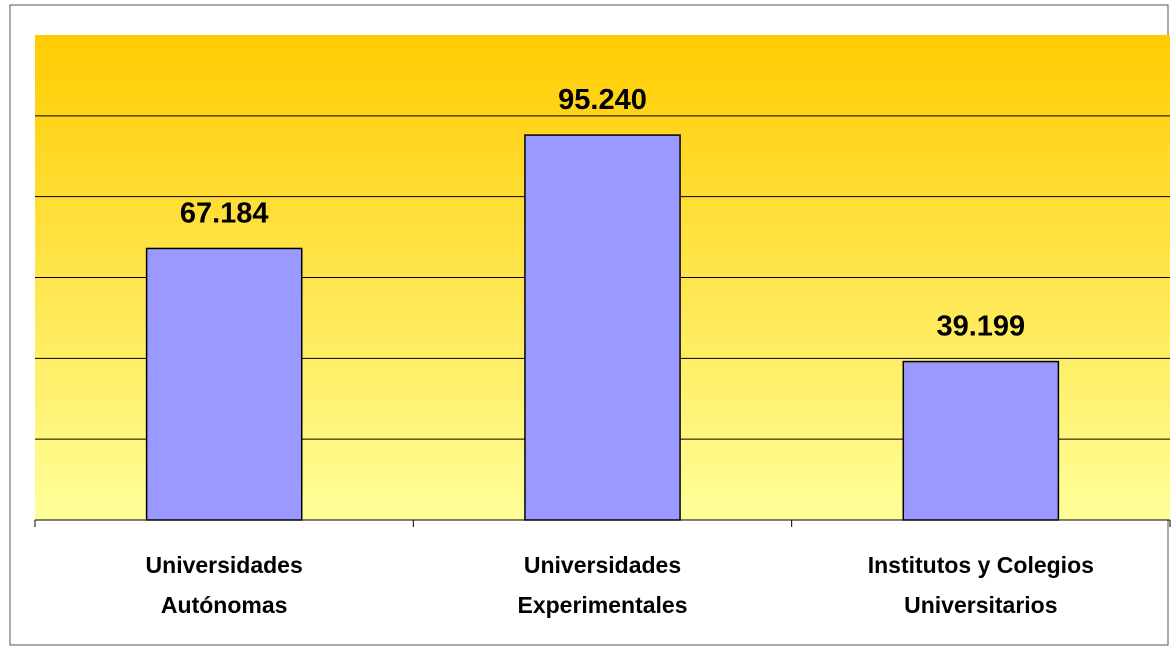 The width and height of the screenshot is (1174, 651). Describe the element at coordinates (980, 585) in the screenshot. I see `x-tick-label: Institutos y Colegios Universitarios` at that location.